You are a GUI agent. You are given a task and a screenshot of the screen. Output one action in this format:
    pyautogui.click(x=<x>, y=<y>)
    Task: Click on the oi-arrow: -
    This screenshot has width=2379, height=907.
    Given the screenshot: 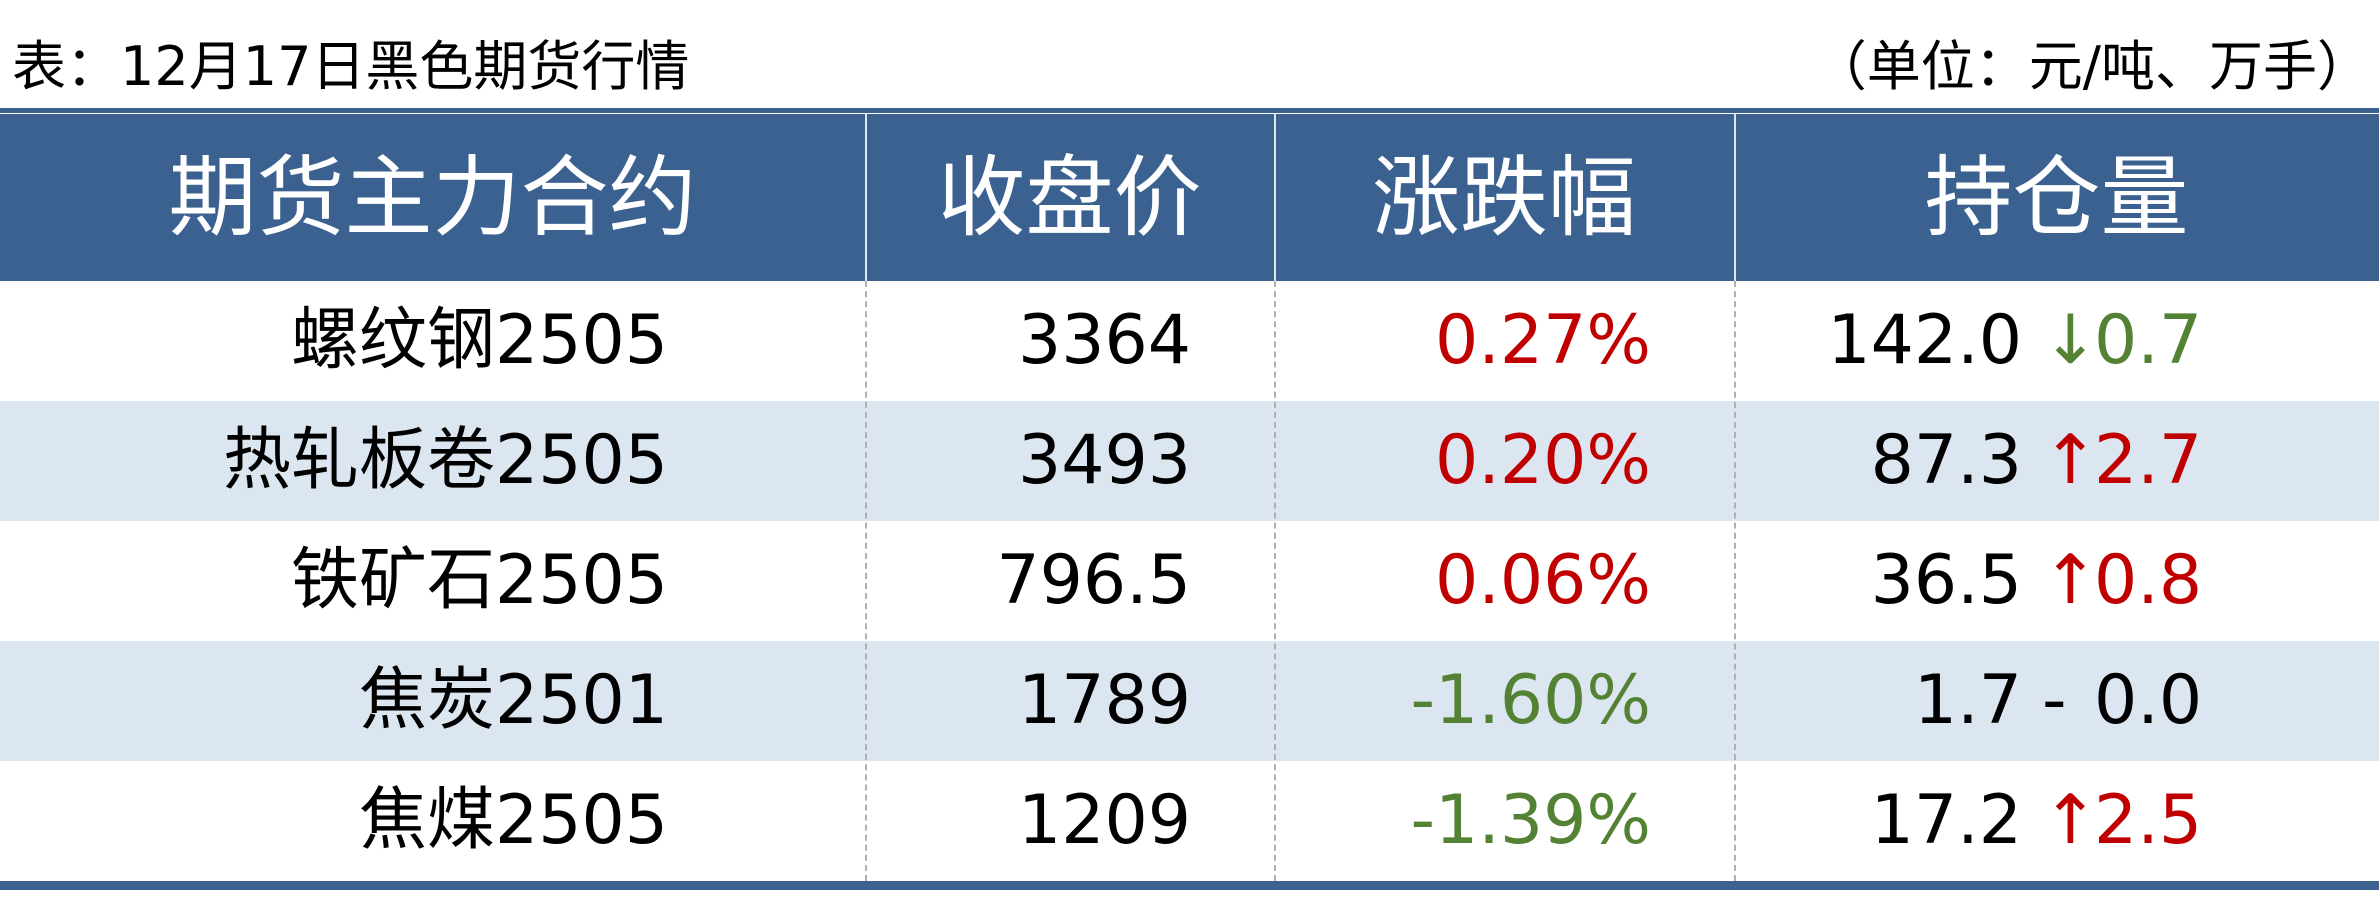 What is the action you would take?
    pyautogui.click(x=2054, y=700)
    